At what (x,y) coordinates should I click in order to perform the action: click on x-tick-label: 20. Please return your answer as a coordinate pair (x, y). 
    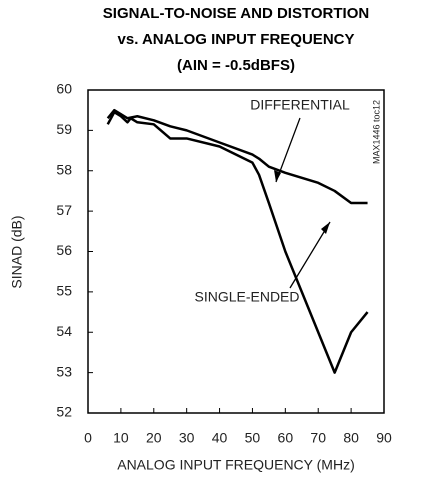
    Looking at the image, I should click on (154, 438).